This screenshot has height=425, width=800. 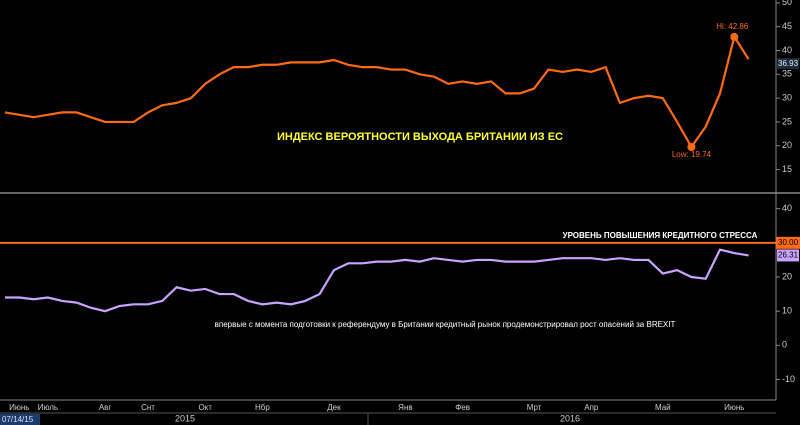 I want to click on y-tick-label: -10, so click(x=788, y=379).